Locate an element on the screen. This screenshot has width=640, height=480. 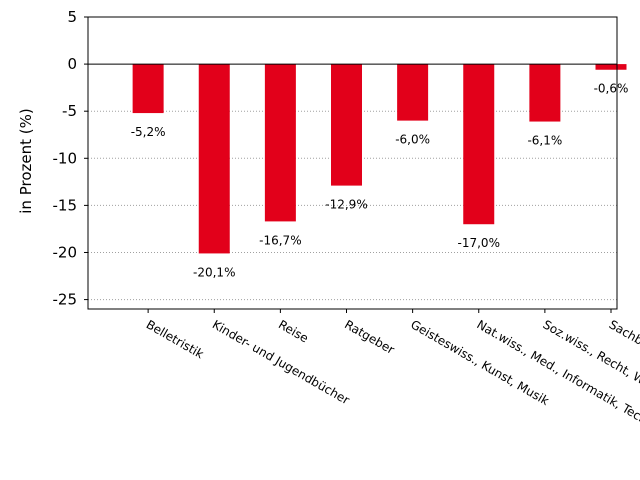
y-tick-label: -20 is located at coordinates (65, 252).